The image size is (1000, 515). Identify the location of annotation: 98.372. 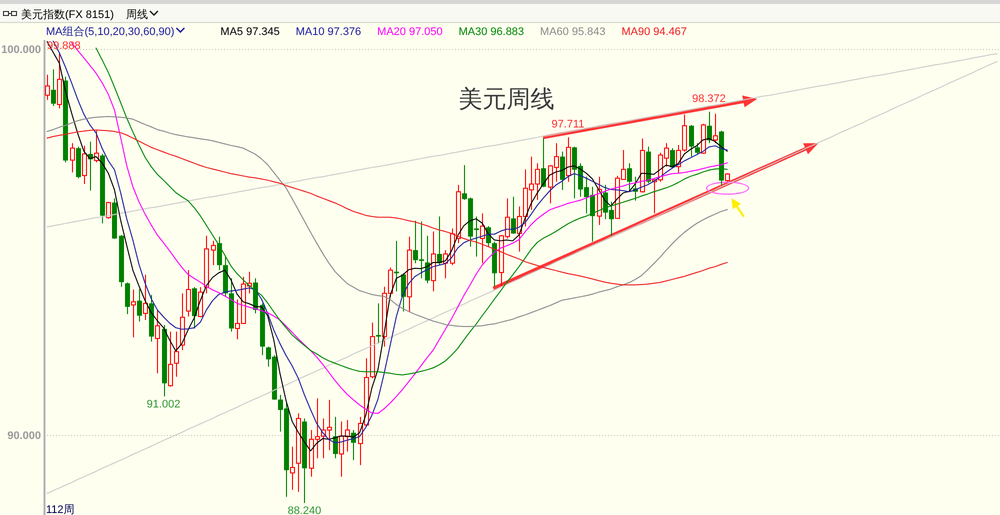
(709, 98).